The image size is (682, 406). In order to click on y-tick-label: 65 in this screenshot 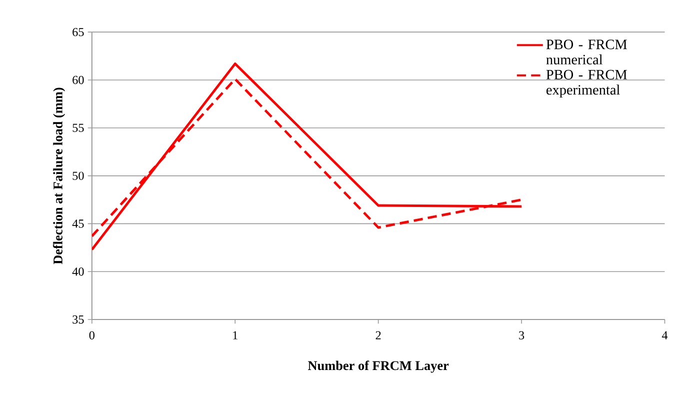, I will do `click(78, 32)`.